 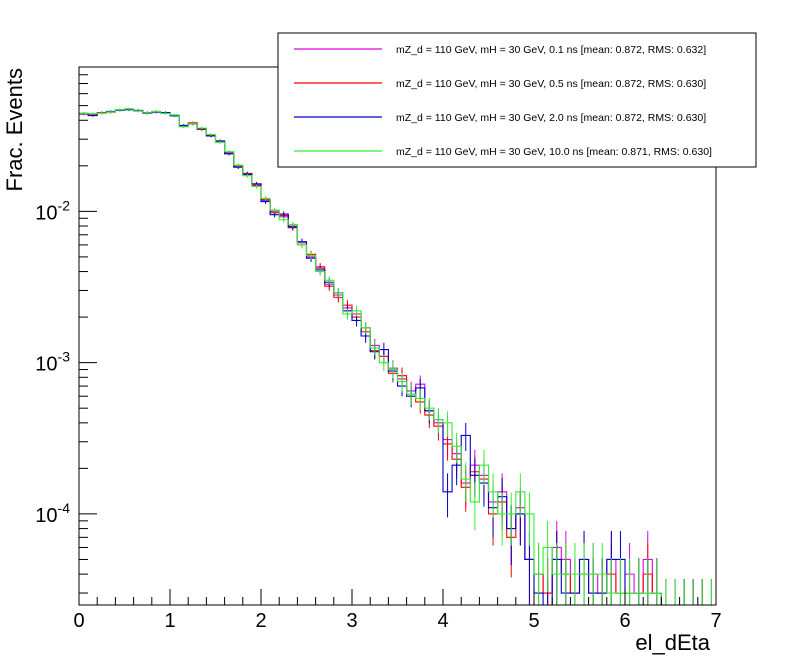 What do you see at coordinates (52, 210) in the screenshot?
I see `y-tick-label: 10⁻²` at bounding box center [52, 210].